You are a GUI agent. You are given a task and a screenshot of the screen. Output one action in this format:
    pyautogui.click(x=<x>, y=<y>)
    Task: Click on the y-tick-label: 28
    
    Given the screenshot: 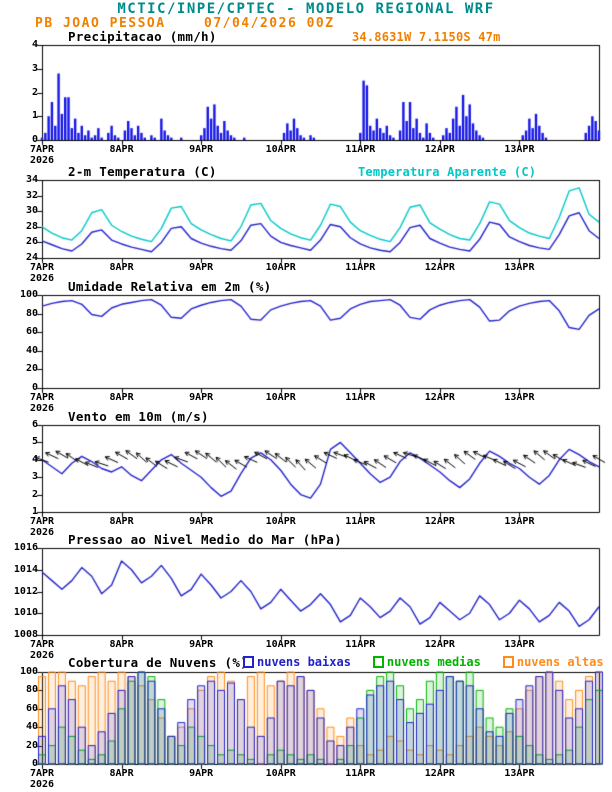 What is the action you would take?
    pyautogui.click(x=31, y=226)
    